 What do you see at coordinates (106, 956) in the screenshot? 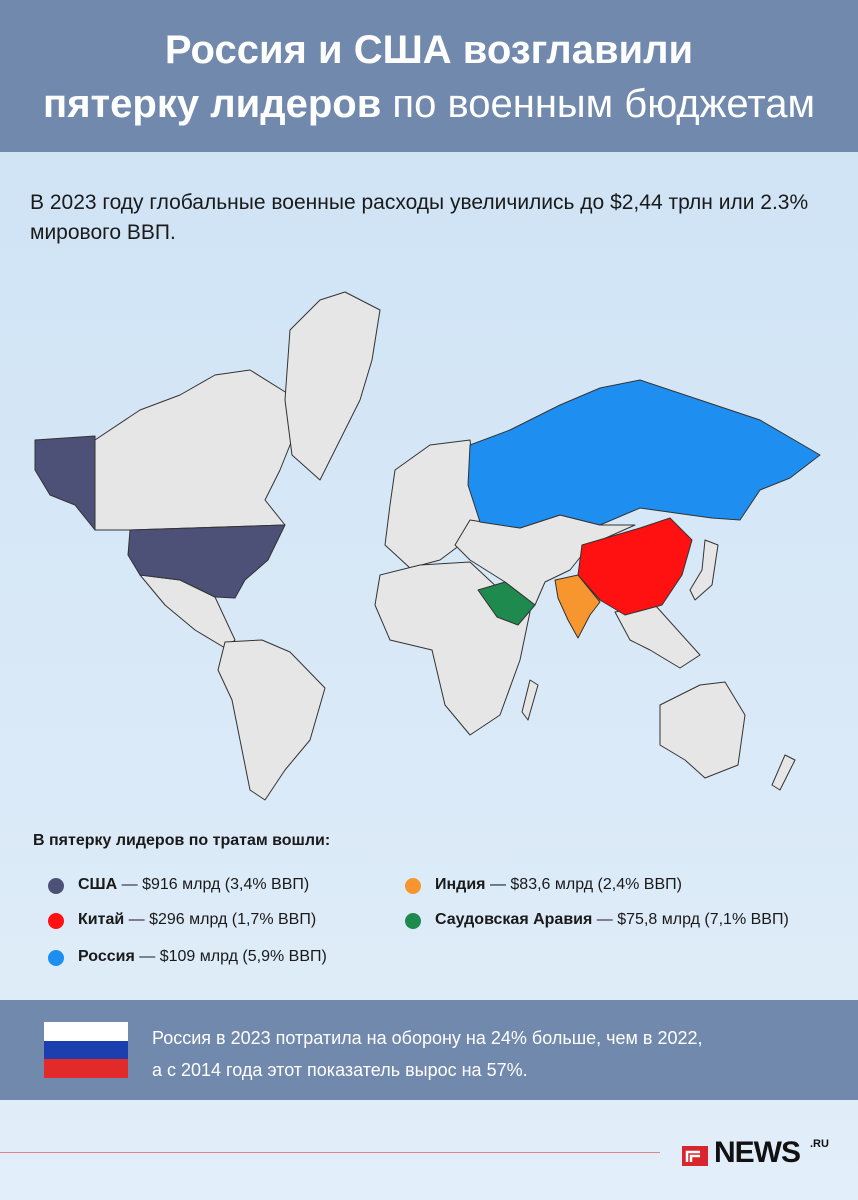
I see `legend-country: Россия` at bounding box center [106, 956].